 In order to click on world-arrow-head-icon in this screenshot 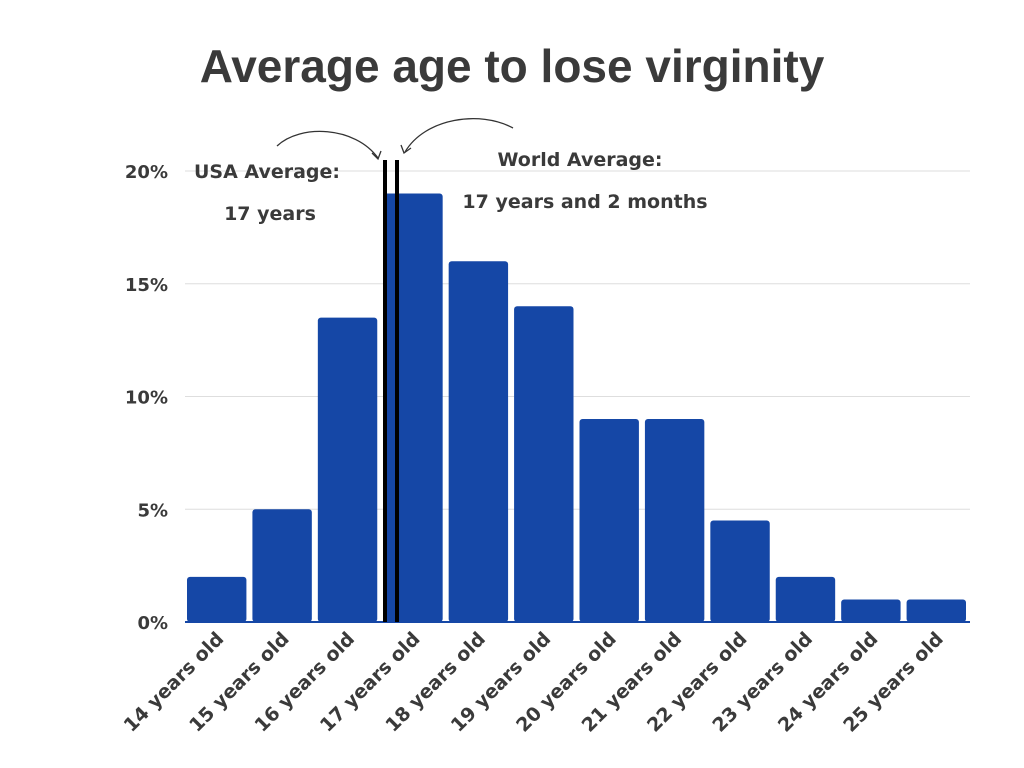, I will do `click(406, 149)`.